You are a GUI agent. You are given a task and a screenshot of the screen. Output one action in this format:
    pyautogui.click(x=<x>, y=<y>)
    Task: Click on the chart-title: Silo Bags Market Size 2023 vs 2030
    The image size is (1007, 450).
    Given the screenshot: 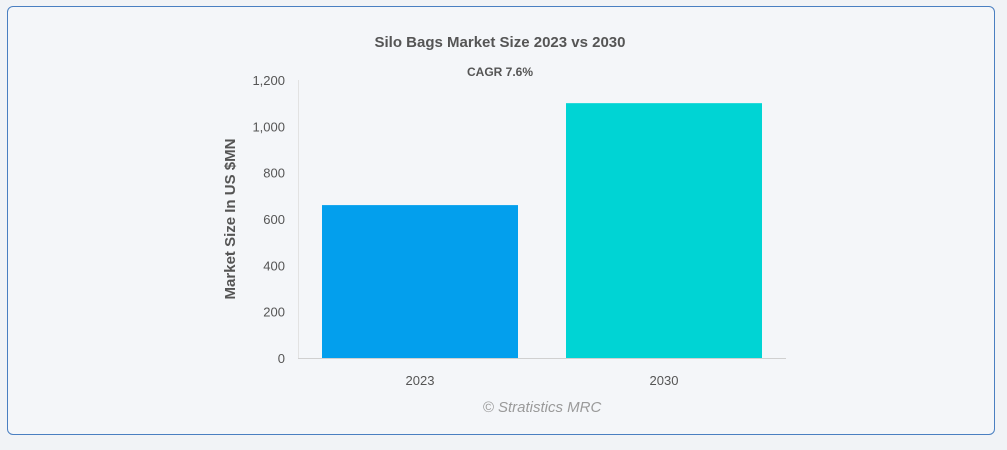 What is the action you would take?
    pyautogui.click(x=500, y=42)
    